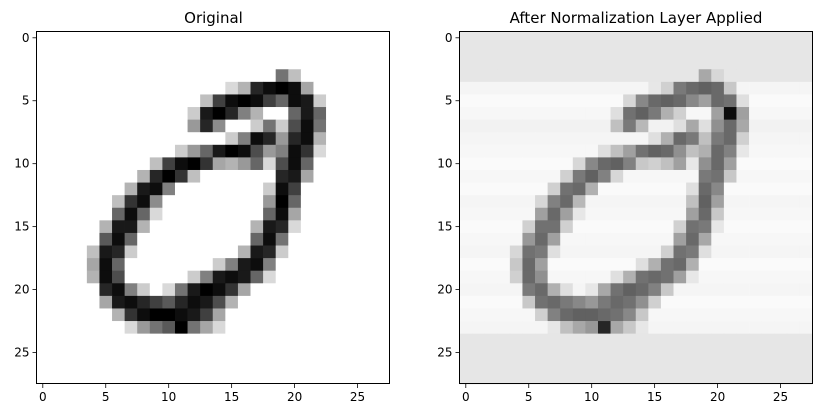  I want to click on x-tick-label: 5, so click(106, 397).